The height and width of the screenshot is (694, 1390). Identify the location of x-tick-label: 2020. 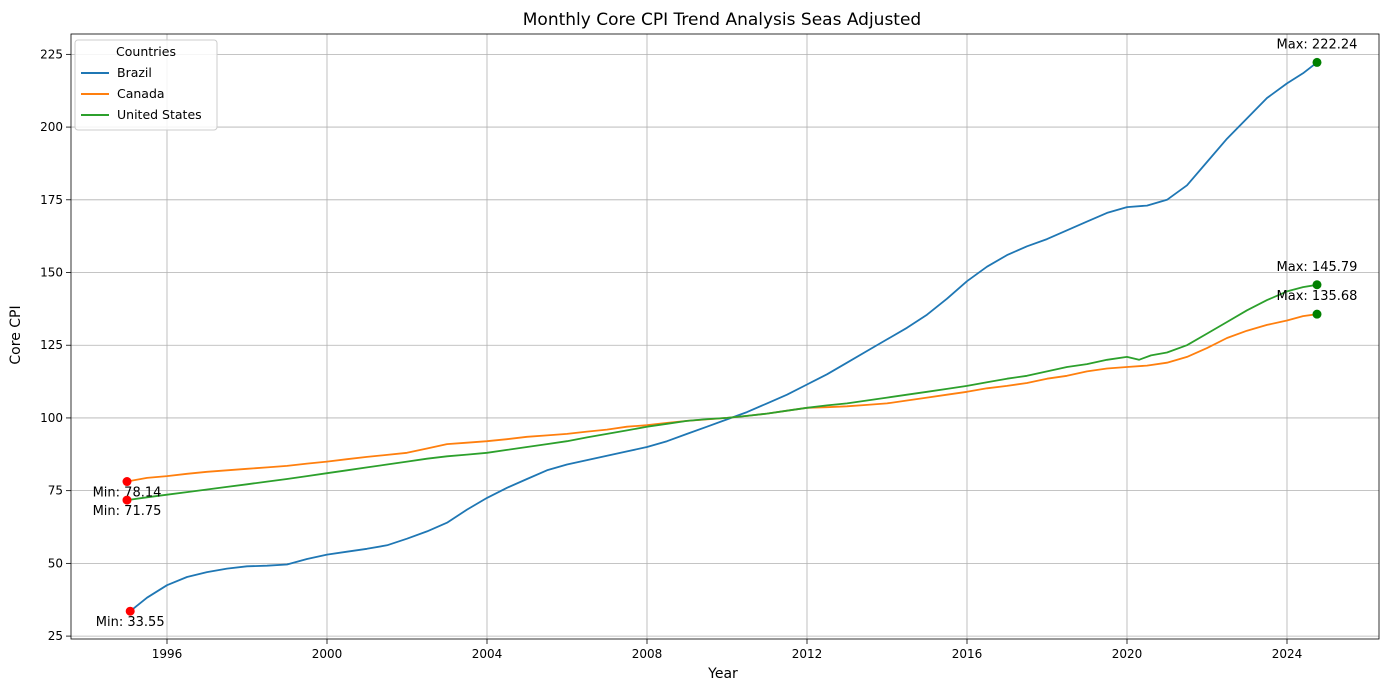
(1127, 654).